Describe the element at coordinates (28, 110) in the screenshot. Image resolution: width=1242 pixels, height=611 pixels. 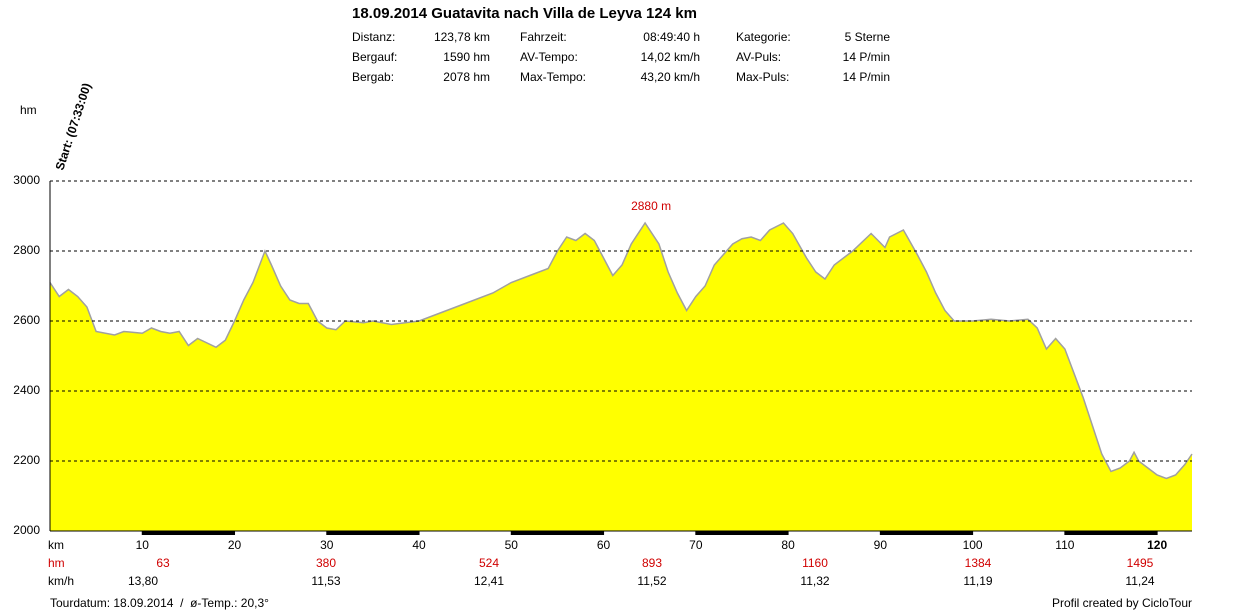
I see `y-axis-label: hm` at that location.